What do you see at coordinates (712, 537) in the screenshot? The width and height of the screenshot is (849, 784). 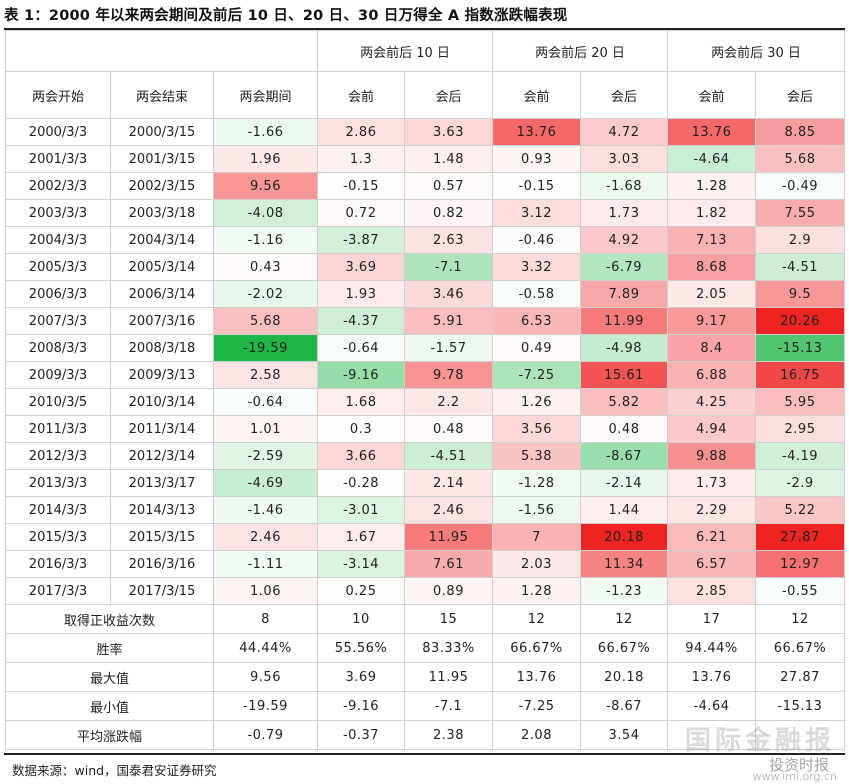 I see `value-cell: 6.21` at bounding box center [712, 537].